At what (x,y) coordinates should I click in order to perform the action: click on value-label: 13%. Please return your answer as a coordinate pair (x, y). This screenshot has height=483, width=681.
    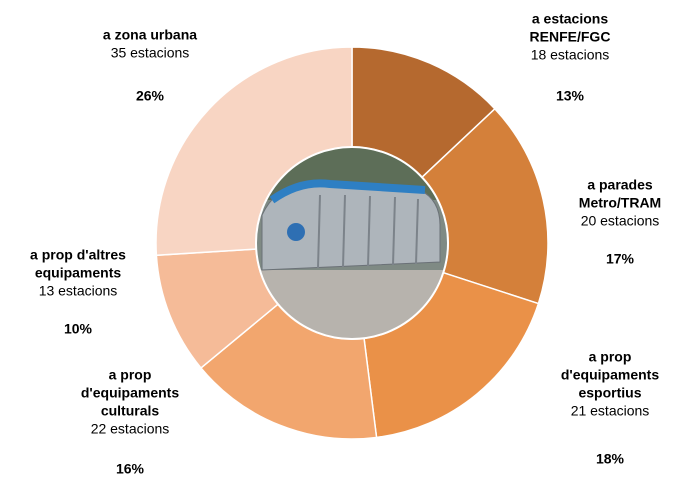
    Looking at the image, I should click on (570, 96).